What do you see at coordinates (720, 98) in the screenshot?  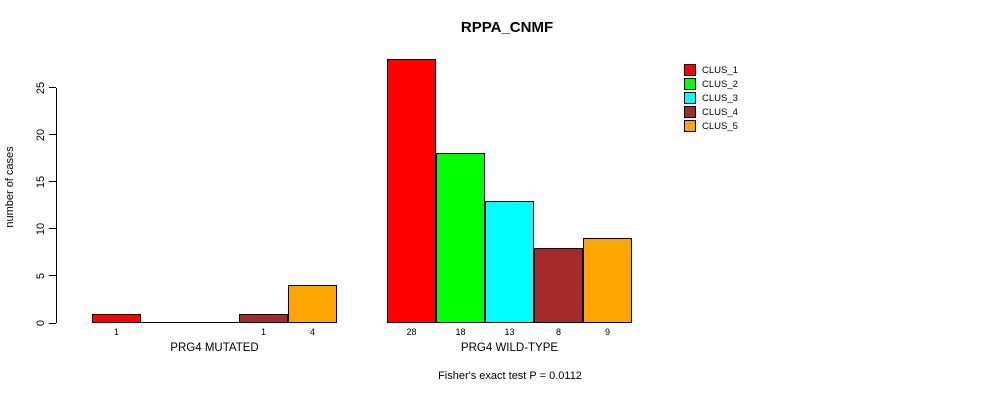 I see `legend-label: CLUS_3` at bounding box center [720, 98].